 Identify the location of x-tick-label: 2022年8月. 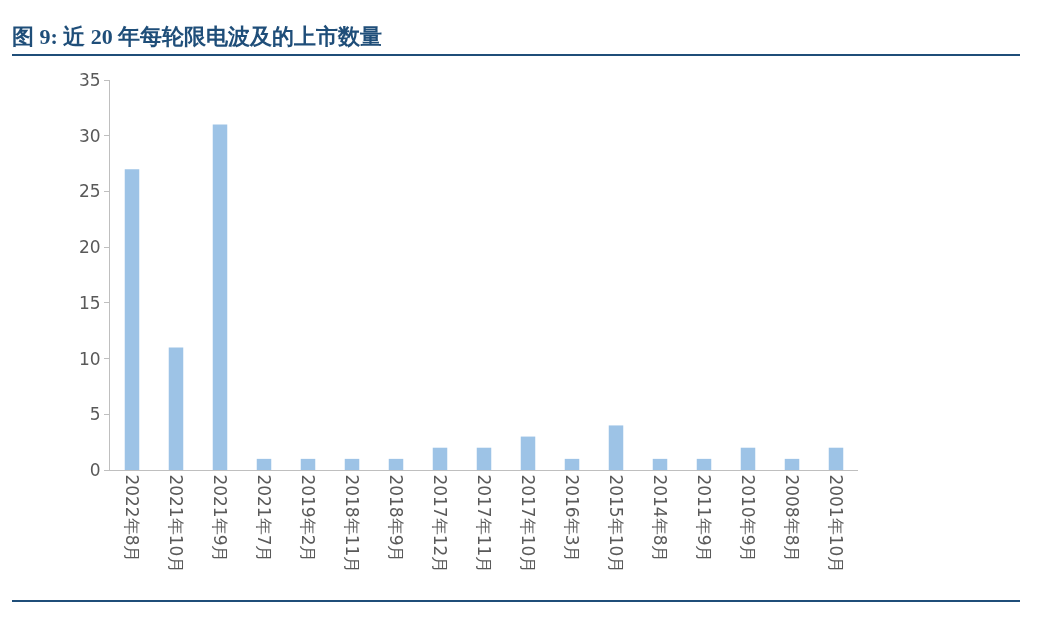
(132, 518).